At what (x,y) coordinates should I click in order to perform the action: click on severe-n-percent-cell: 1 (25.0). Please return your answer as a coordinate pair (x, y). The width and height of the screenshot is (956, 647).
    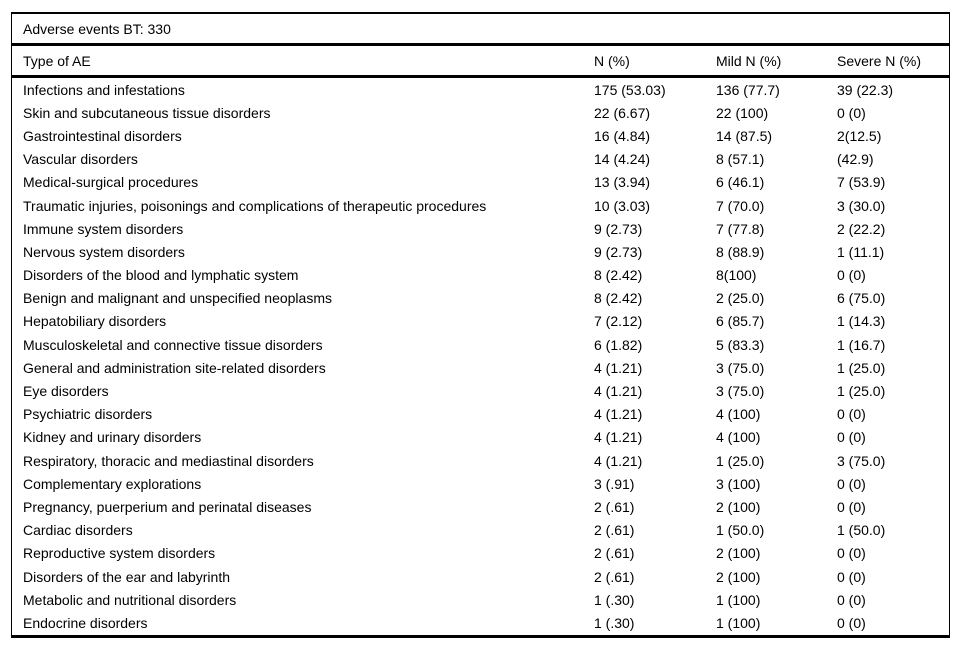
    Looking at the image, I should click on (861, 391).